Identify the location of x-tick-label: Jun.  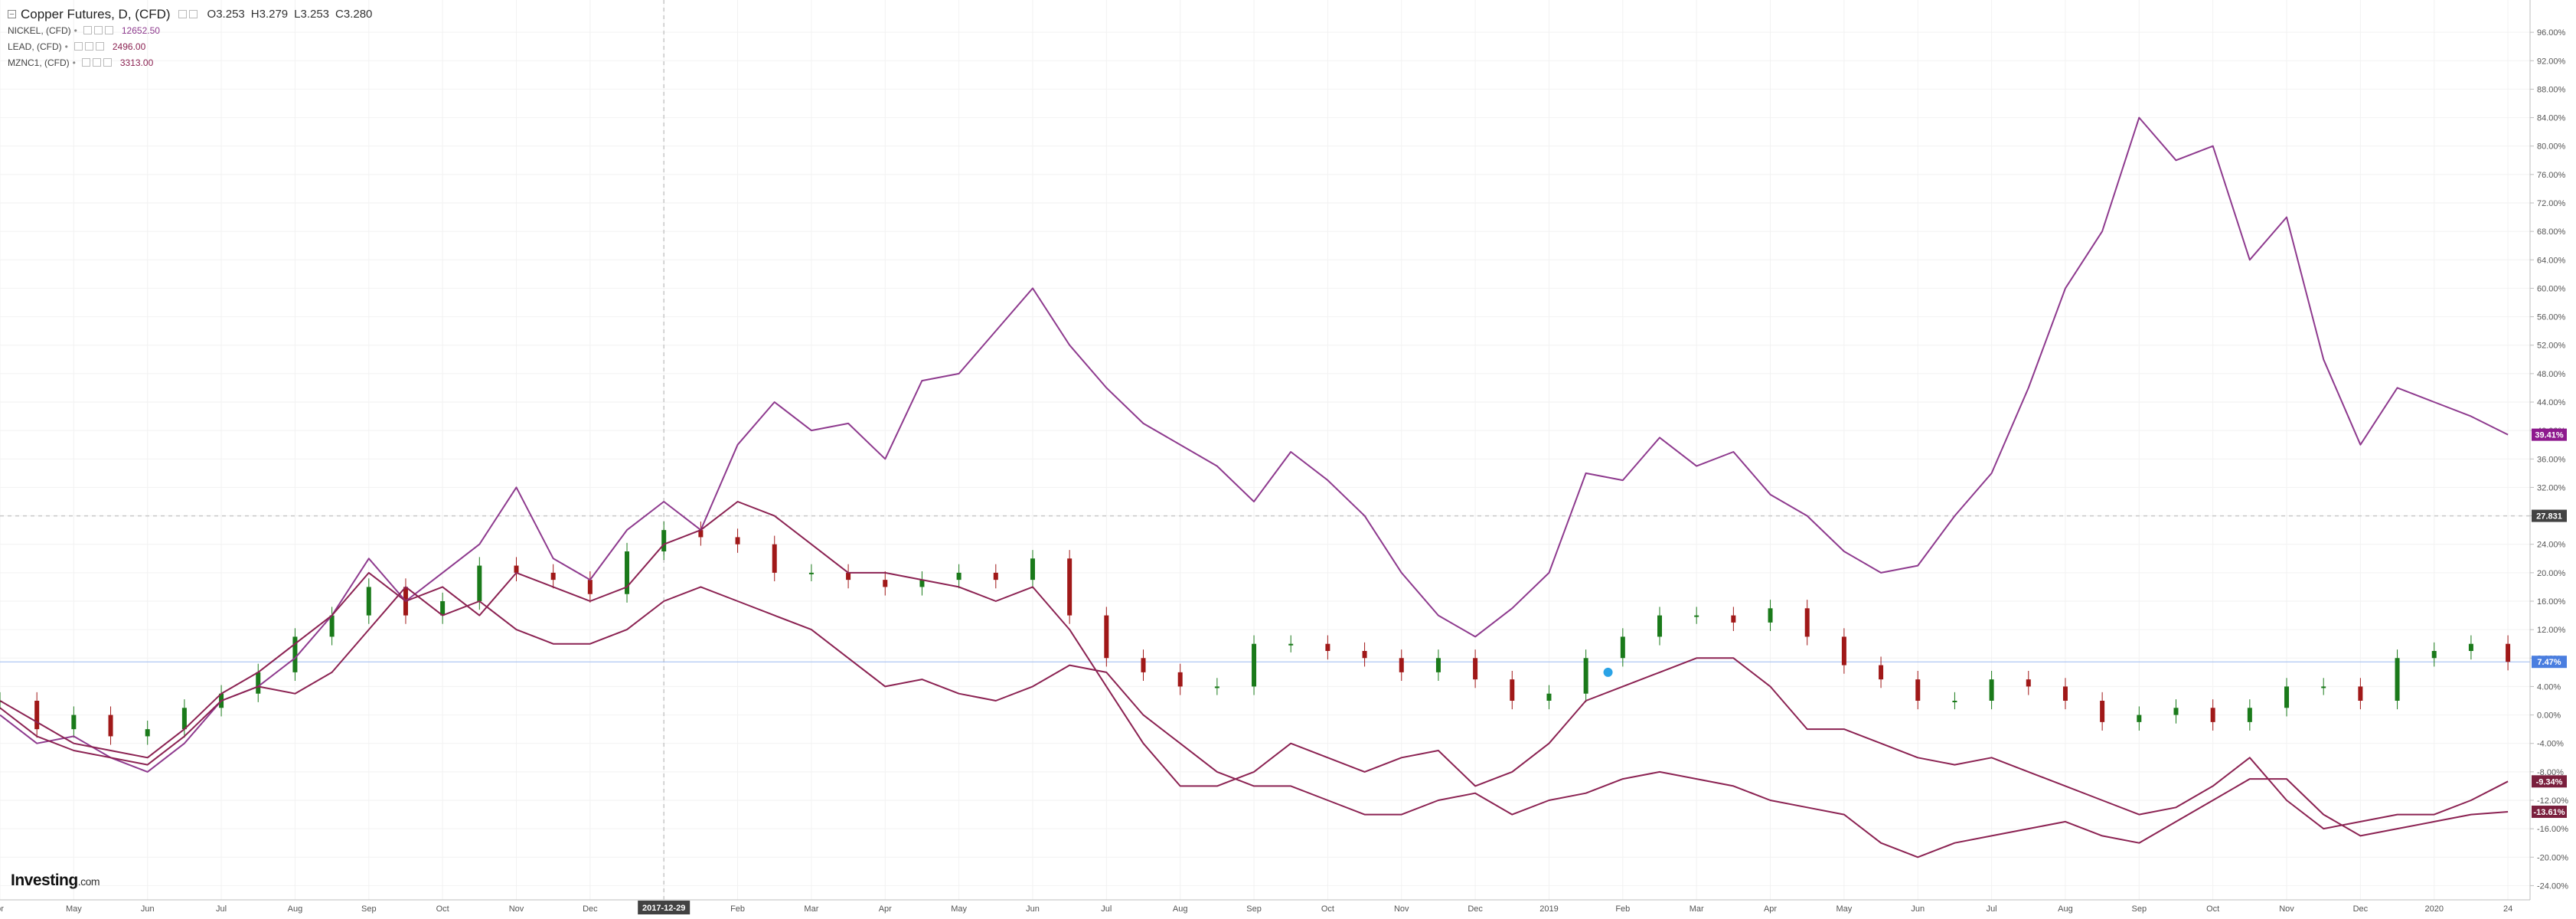
(148, 909).